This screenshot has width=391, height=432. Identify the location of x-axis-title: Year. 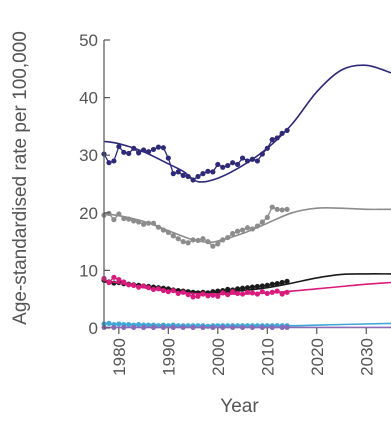
(239, 406).